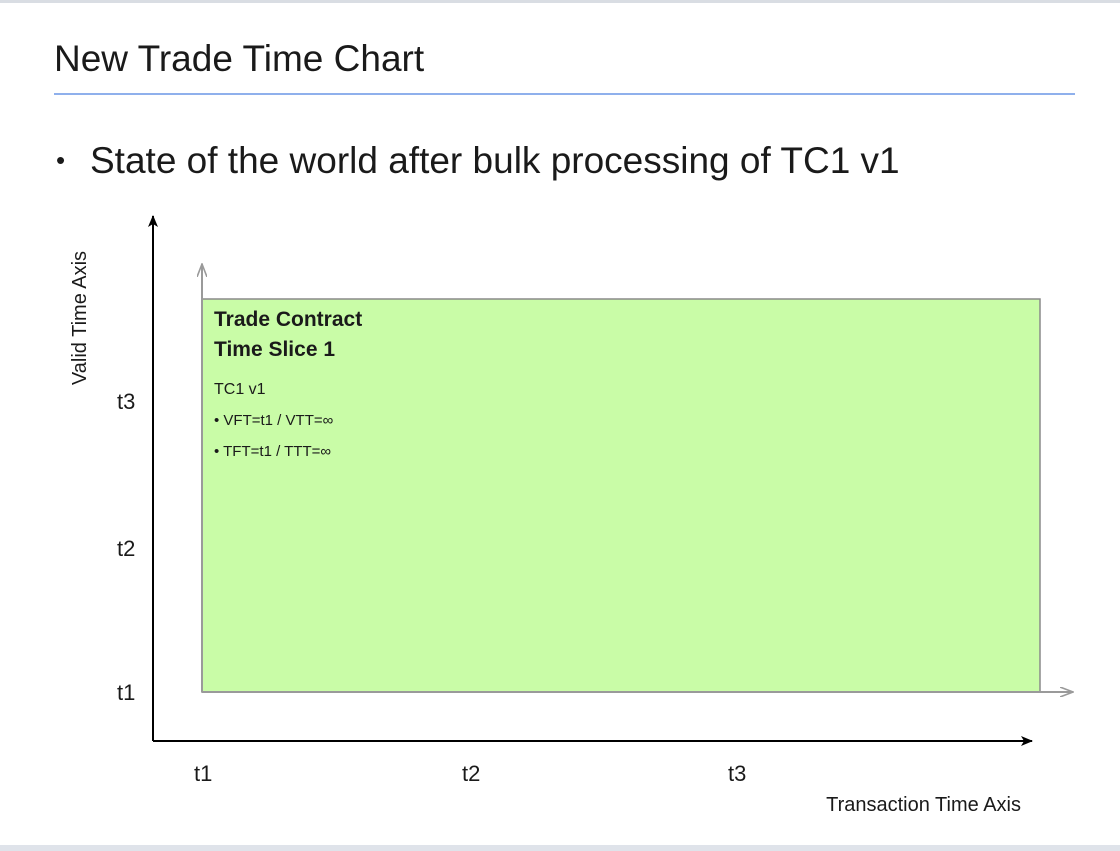 The height and width of the screenshot is (851, 1120). What do you see at coordinates (272, 451) in the screenshot?
I see `slice-detail-transaction: • TFT=t1 / TTT=∞` at bounding box center [272, 451].